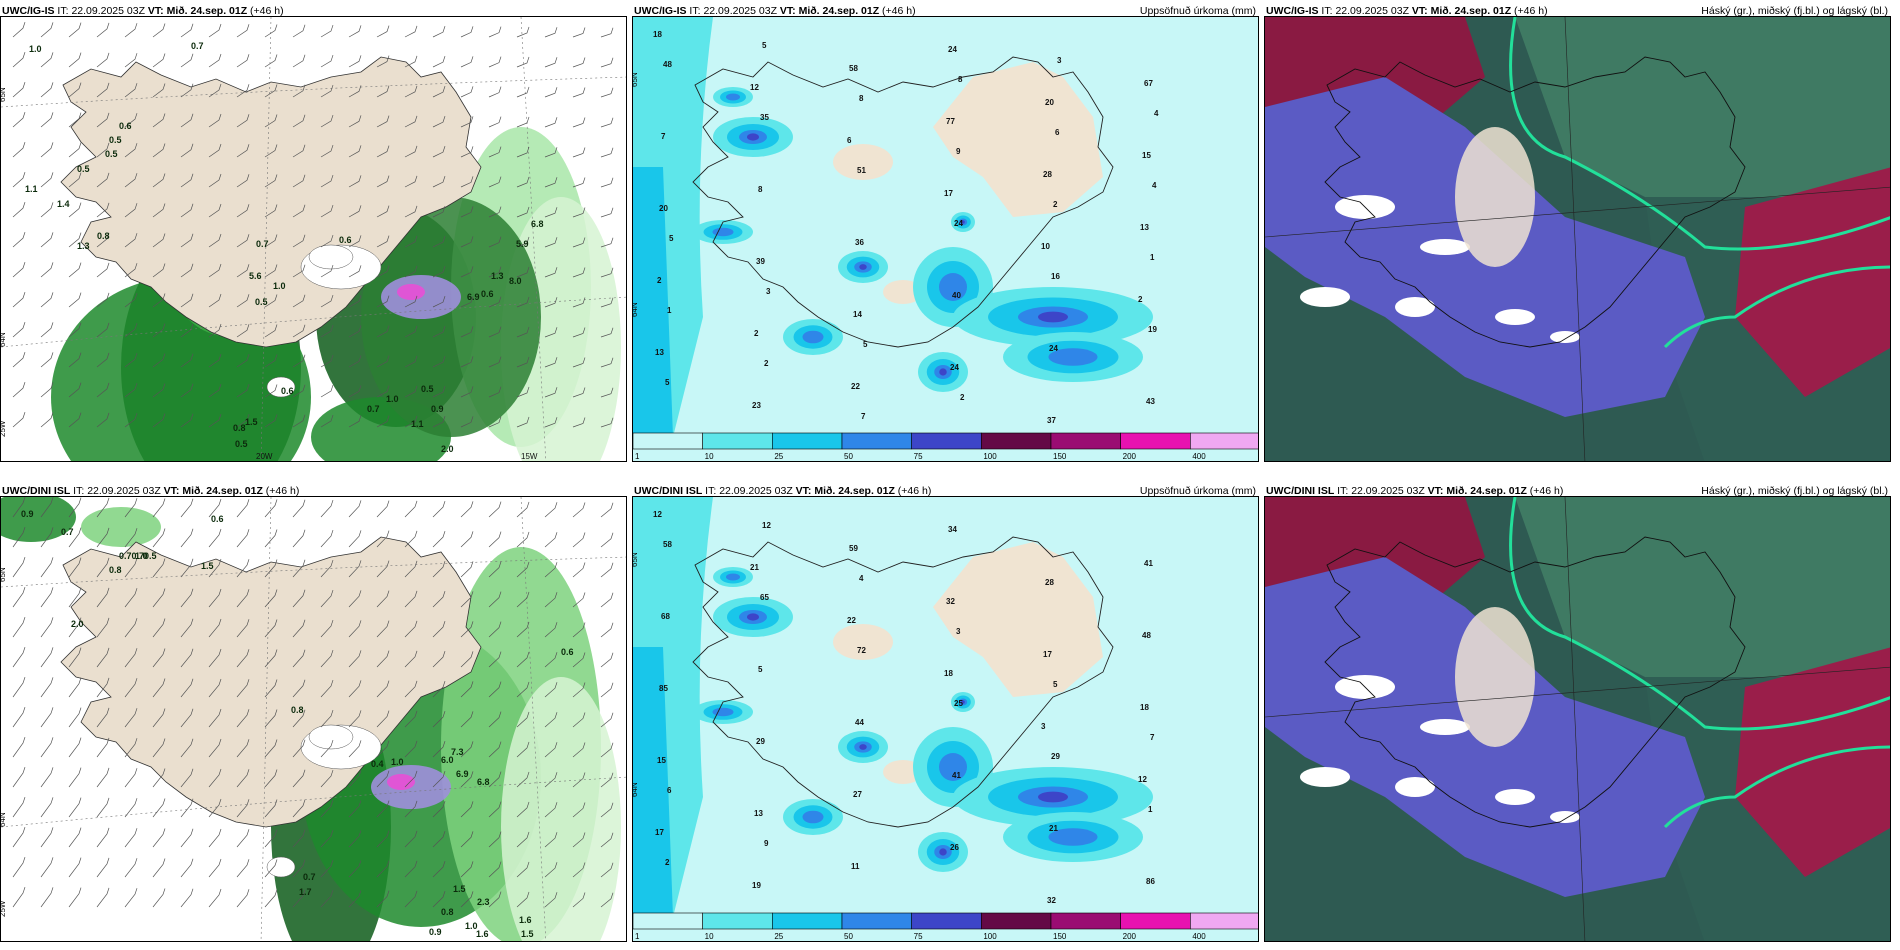  I want to click on clear-gap, so click(1415, 787).